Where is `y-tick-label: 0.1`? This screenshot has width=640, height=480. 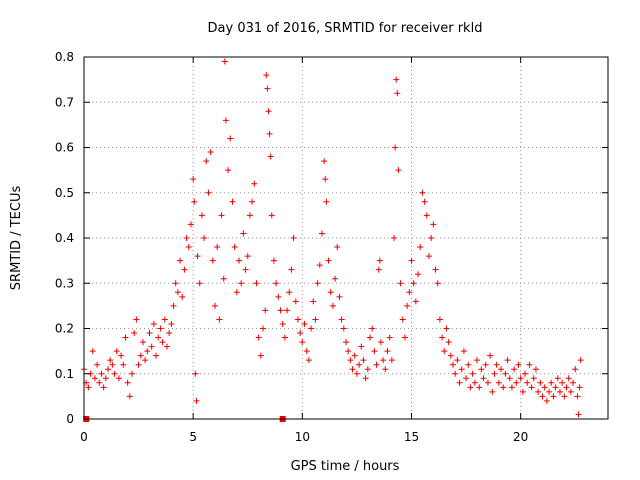 y-tick-label: 0.1 is located at coordinates (64, 374).